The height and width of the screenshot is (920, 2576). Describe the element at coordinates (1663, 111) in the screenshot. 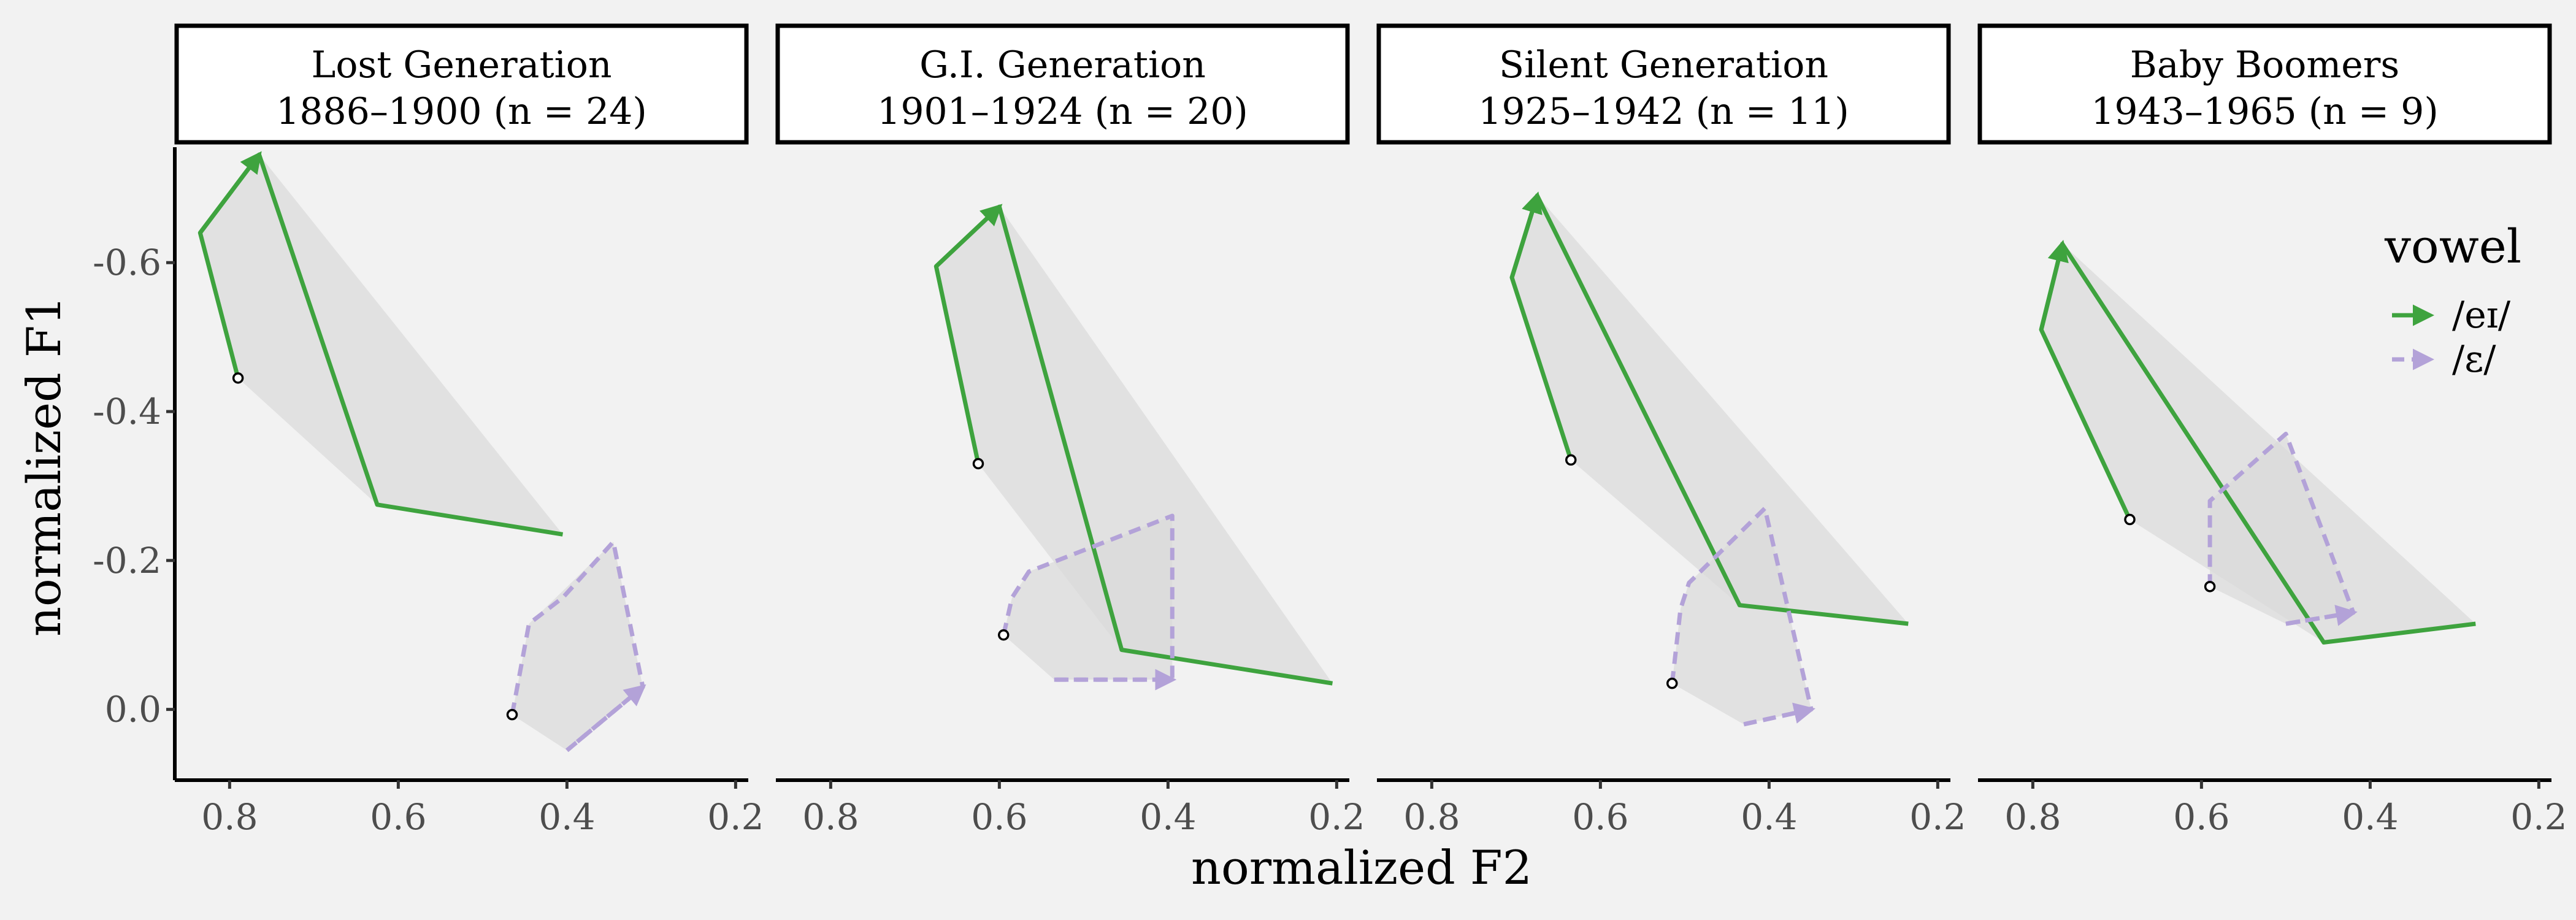

I see `facet-title-line2: 1925–1942 (n = 11)` at that location.